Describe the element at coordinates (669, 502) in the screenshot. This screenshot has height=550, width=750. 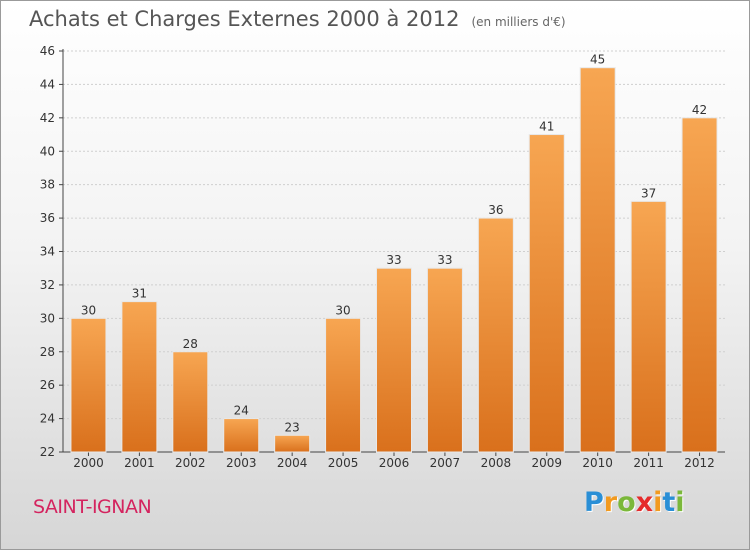
I see `logo-letter: t` at that location.